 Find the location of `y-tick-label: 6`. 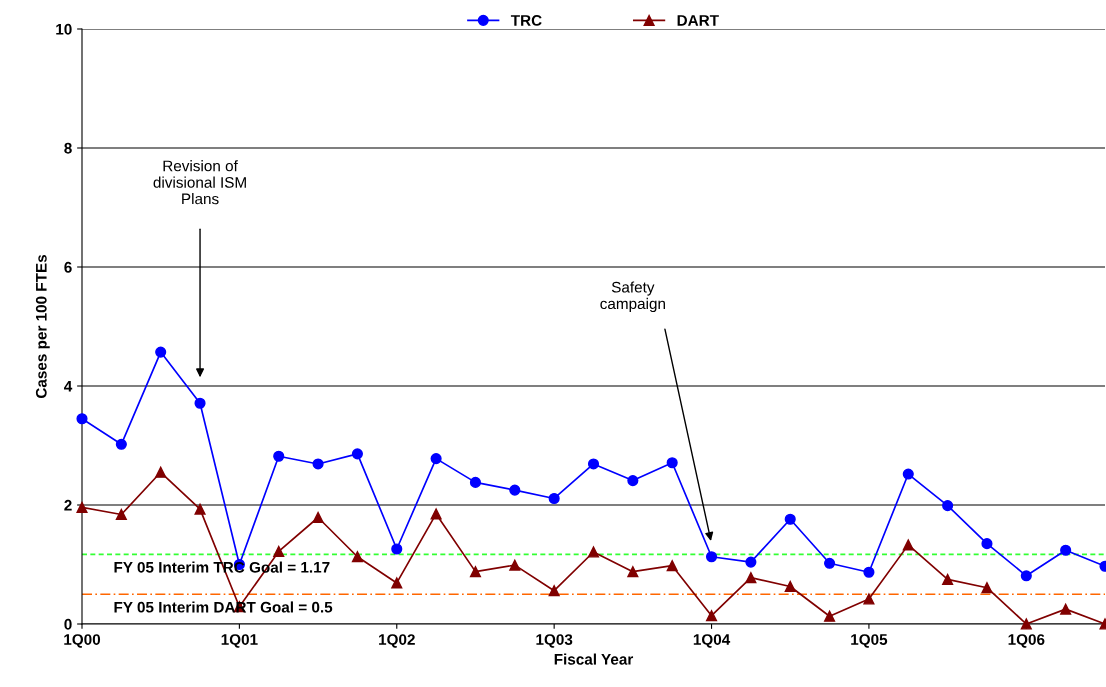

y-tick-label: 6 is located at coordinates (68, 267).